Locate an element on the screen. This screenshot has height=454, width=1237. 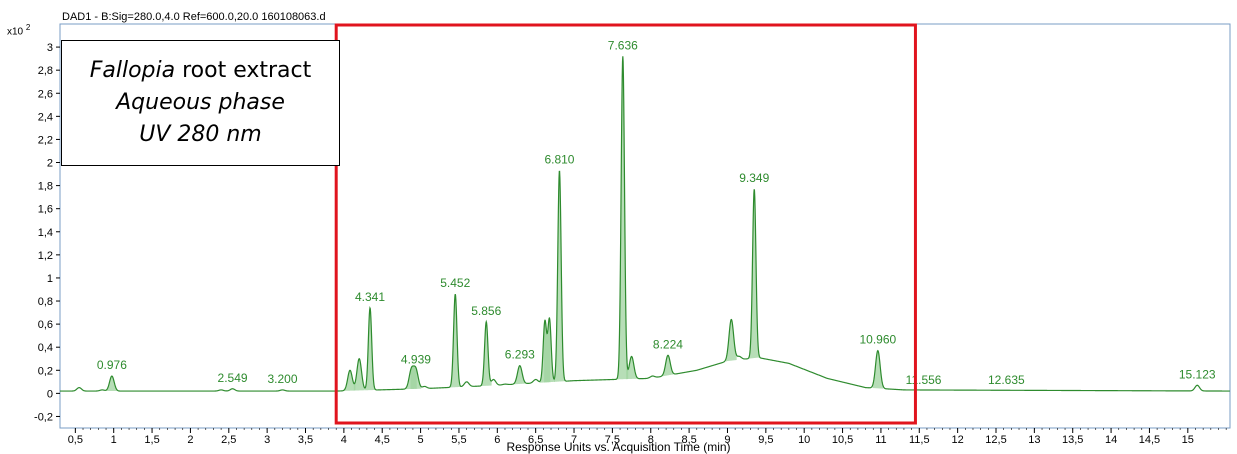
x-tick-label: 1,5 is located at coordinates (151, 440).